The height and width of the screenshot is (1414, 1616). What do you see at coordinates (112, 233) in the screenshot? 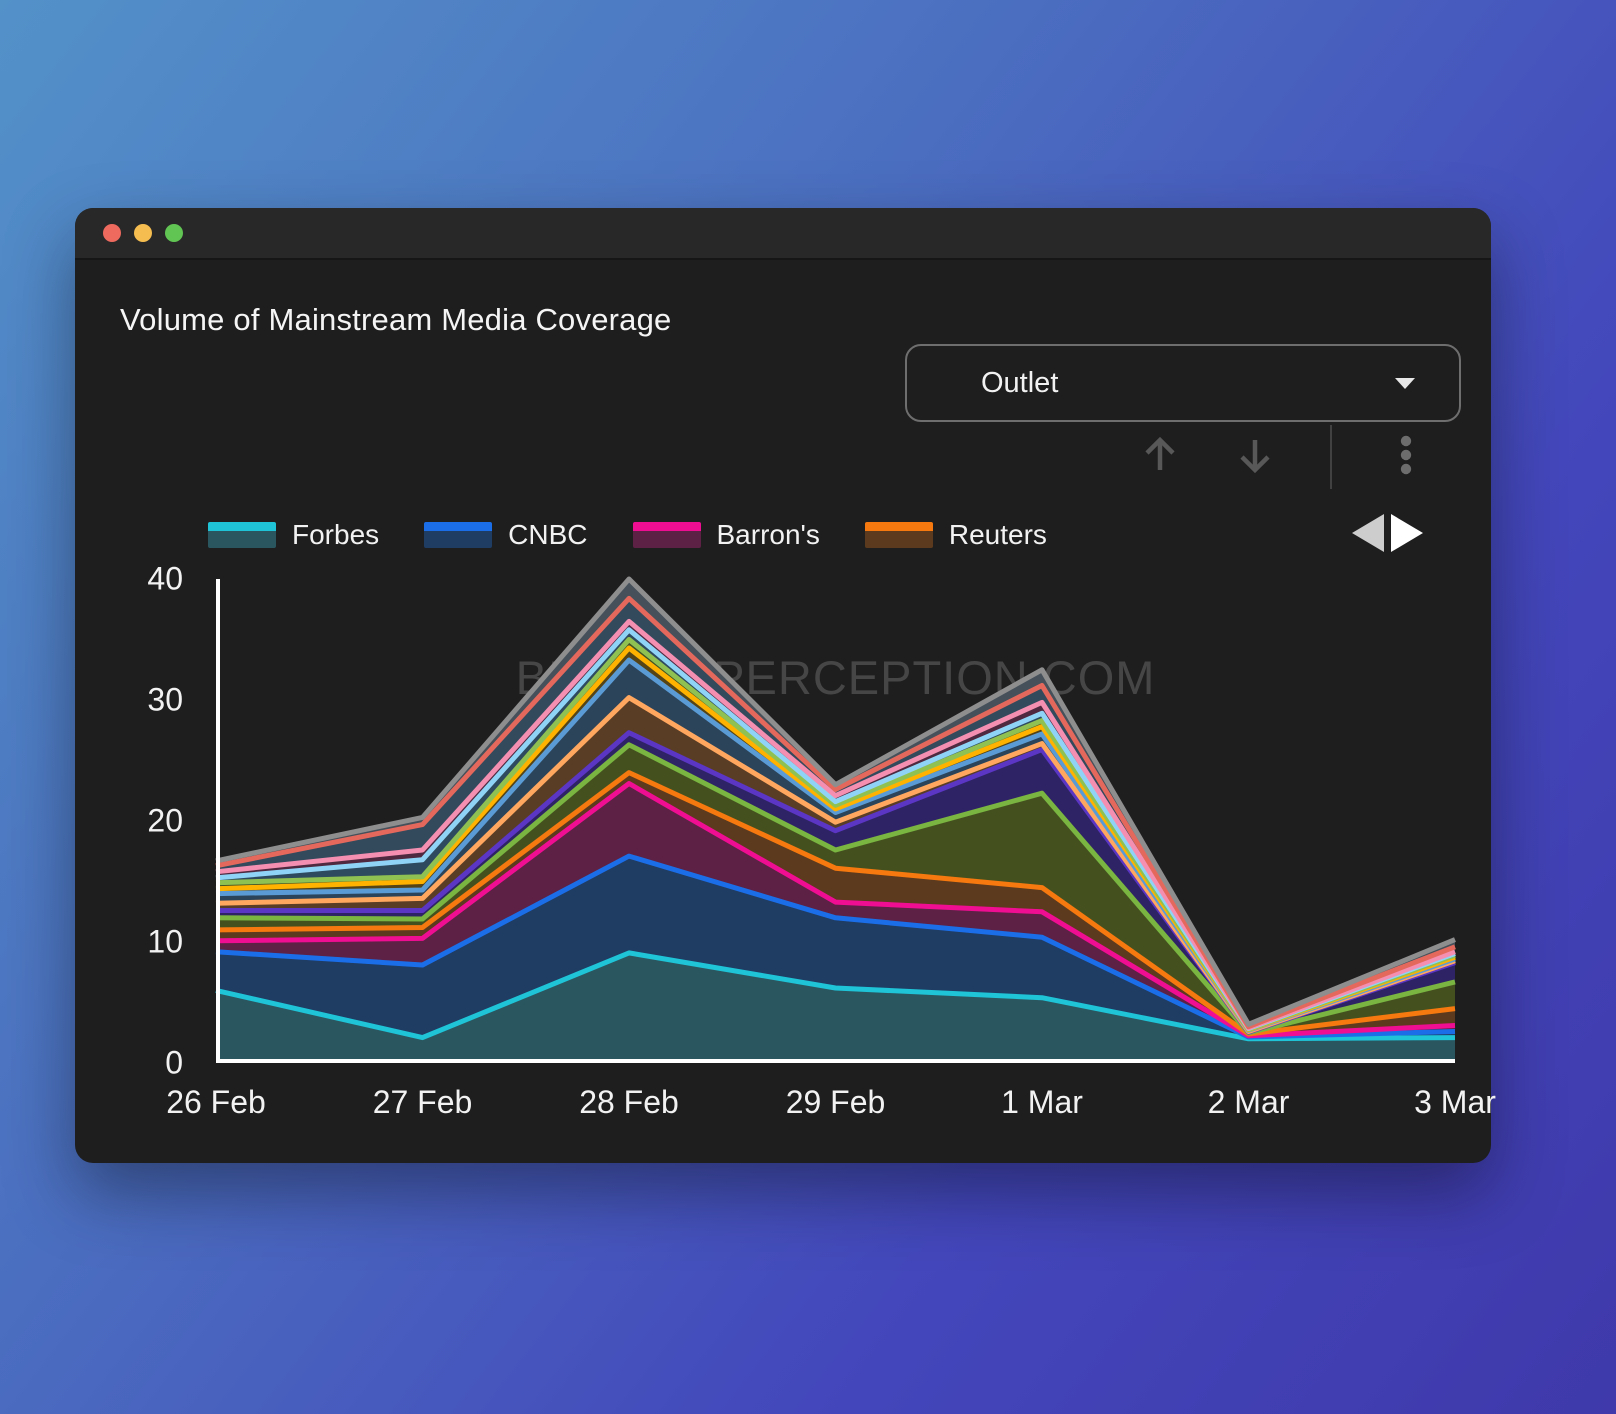
I see `close-button` at bounding box center [112, 233].